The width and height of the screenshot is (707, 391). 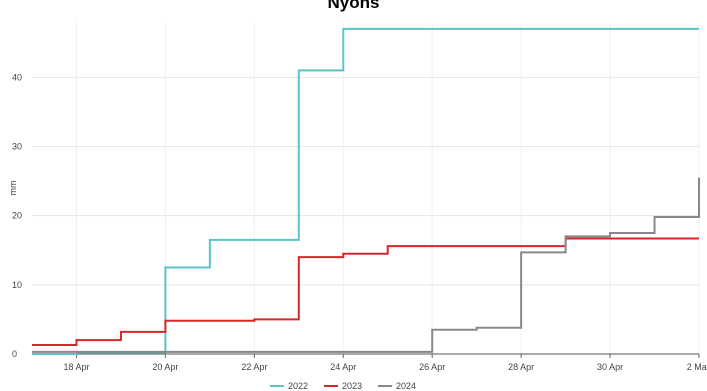 I want to click on legend: 2022 2023 2024, so click(x=343, y=386).